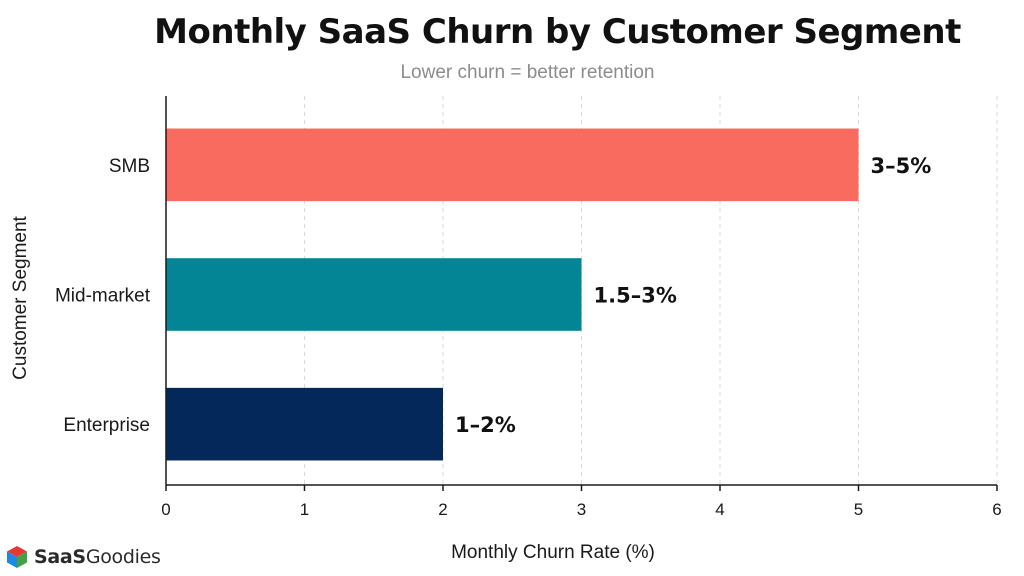  Describe the element at coordinates (304, 509) in the screenshot. I see `x-tick-label: 1` at that location.